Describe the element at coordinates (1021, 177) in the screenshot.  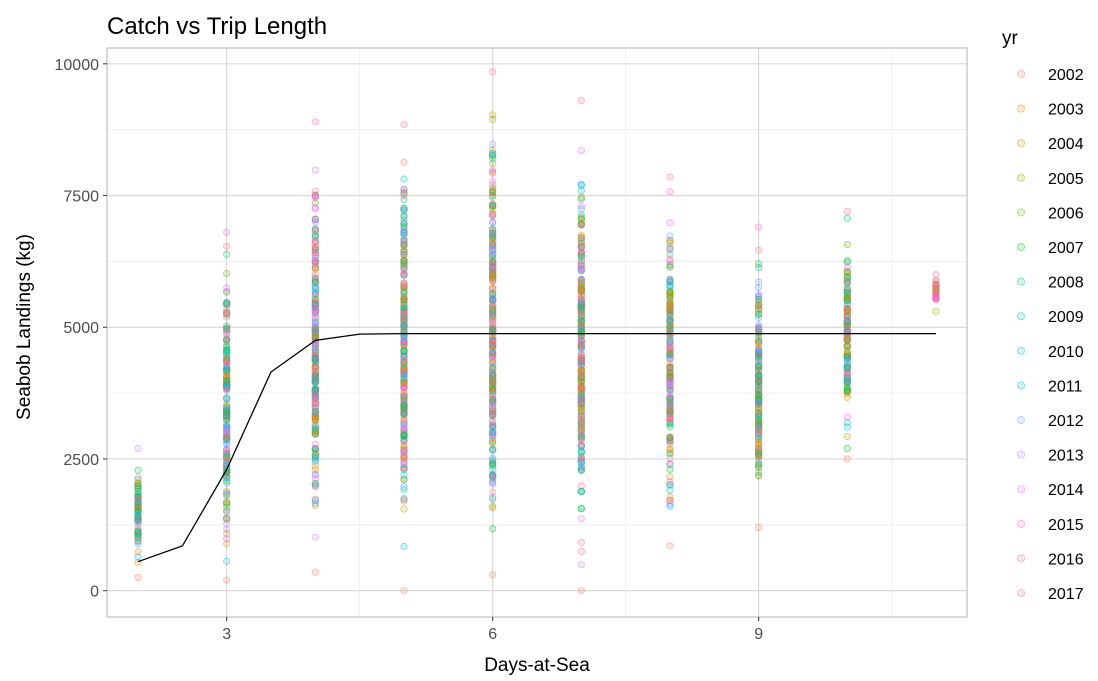
I see `legend-key` at that location.